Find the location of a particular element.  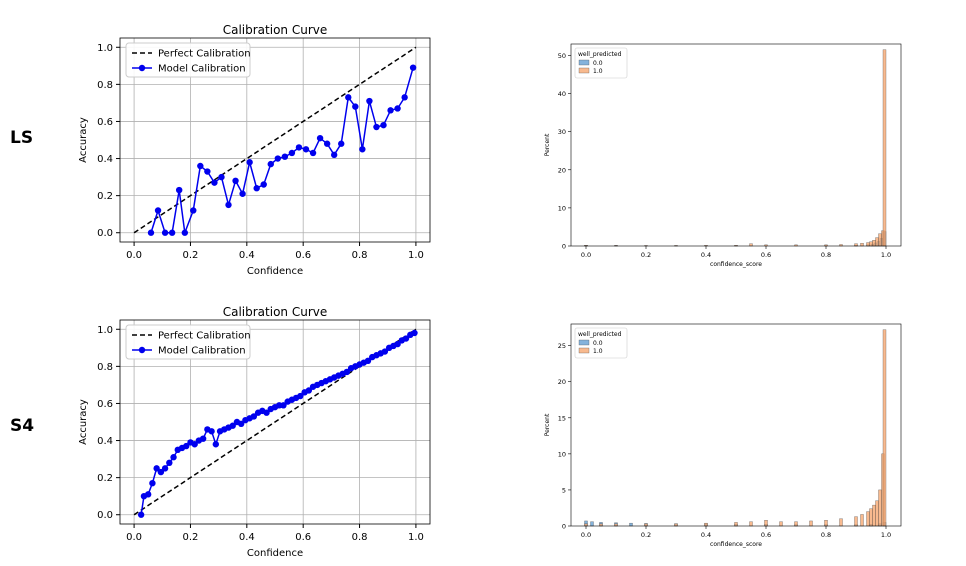

y-tick-label: 10 is located at coordinates (562, 454).